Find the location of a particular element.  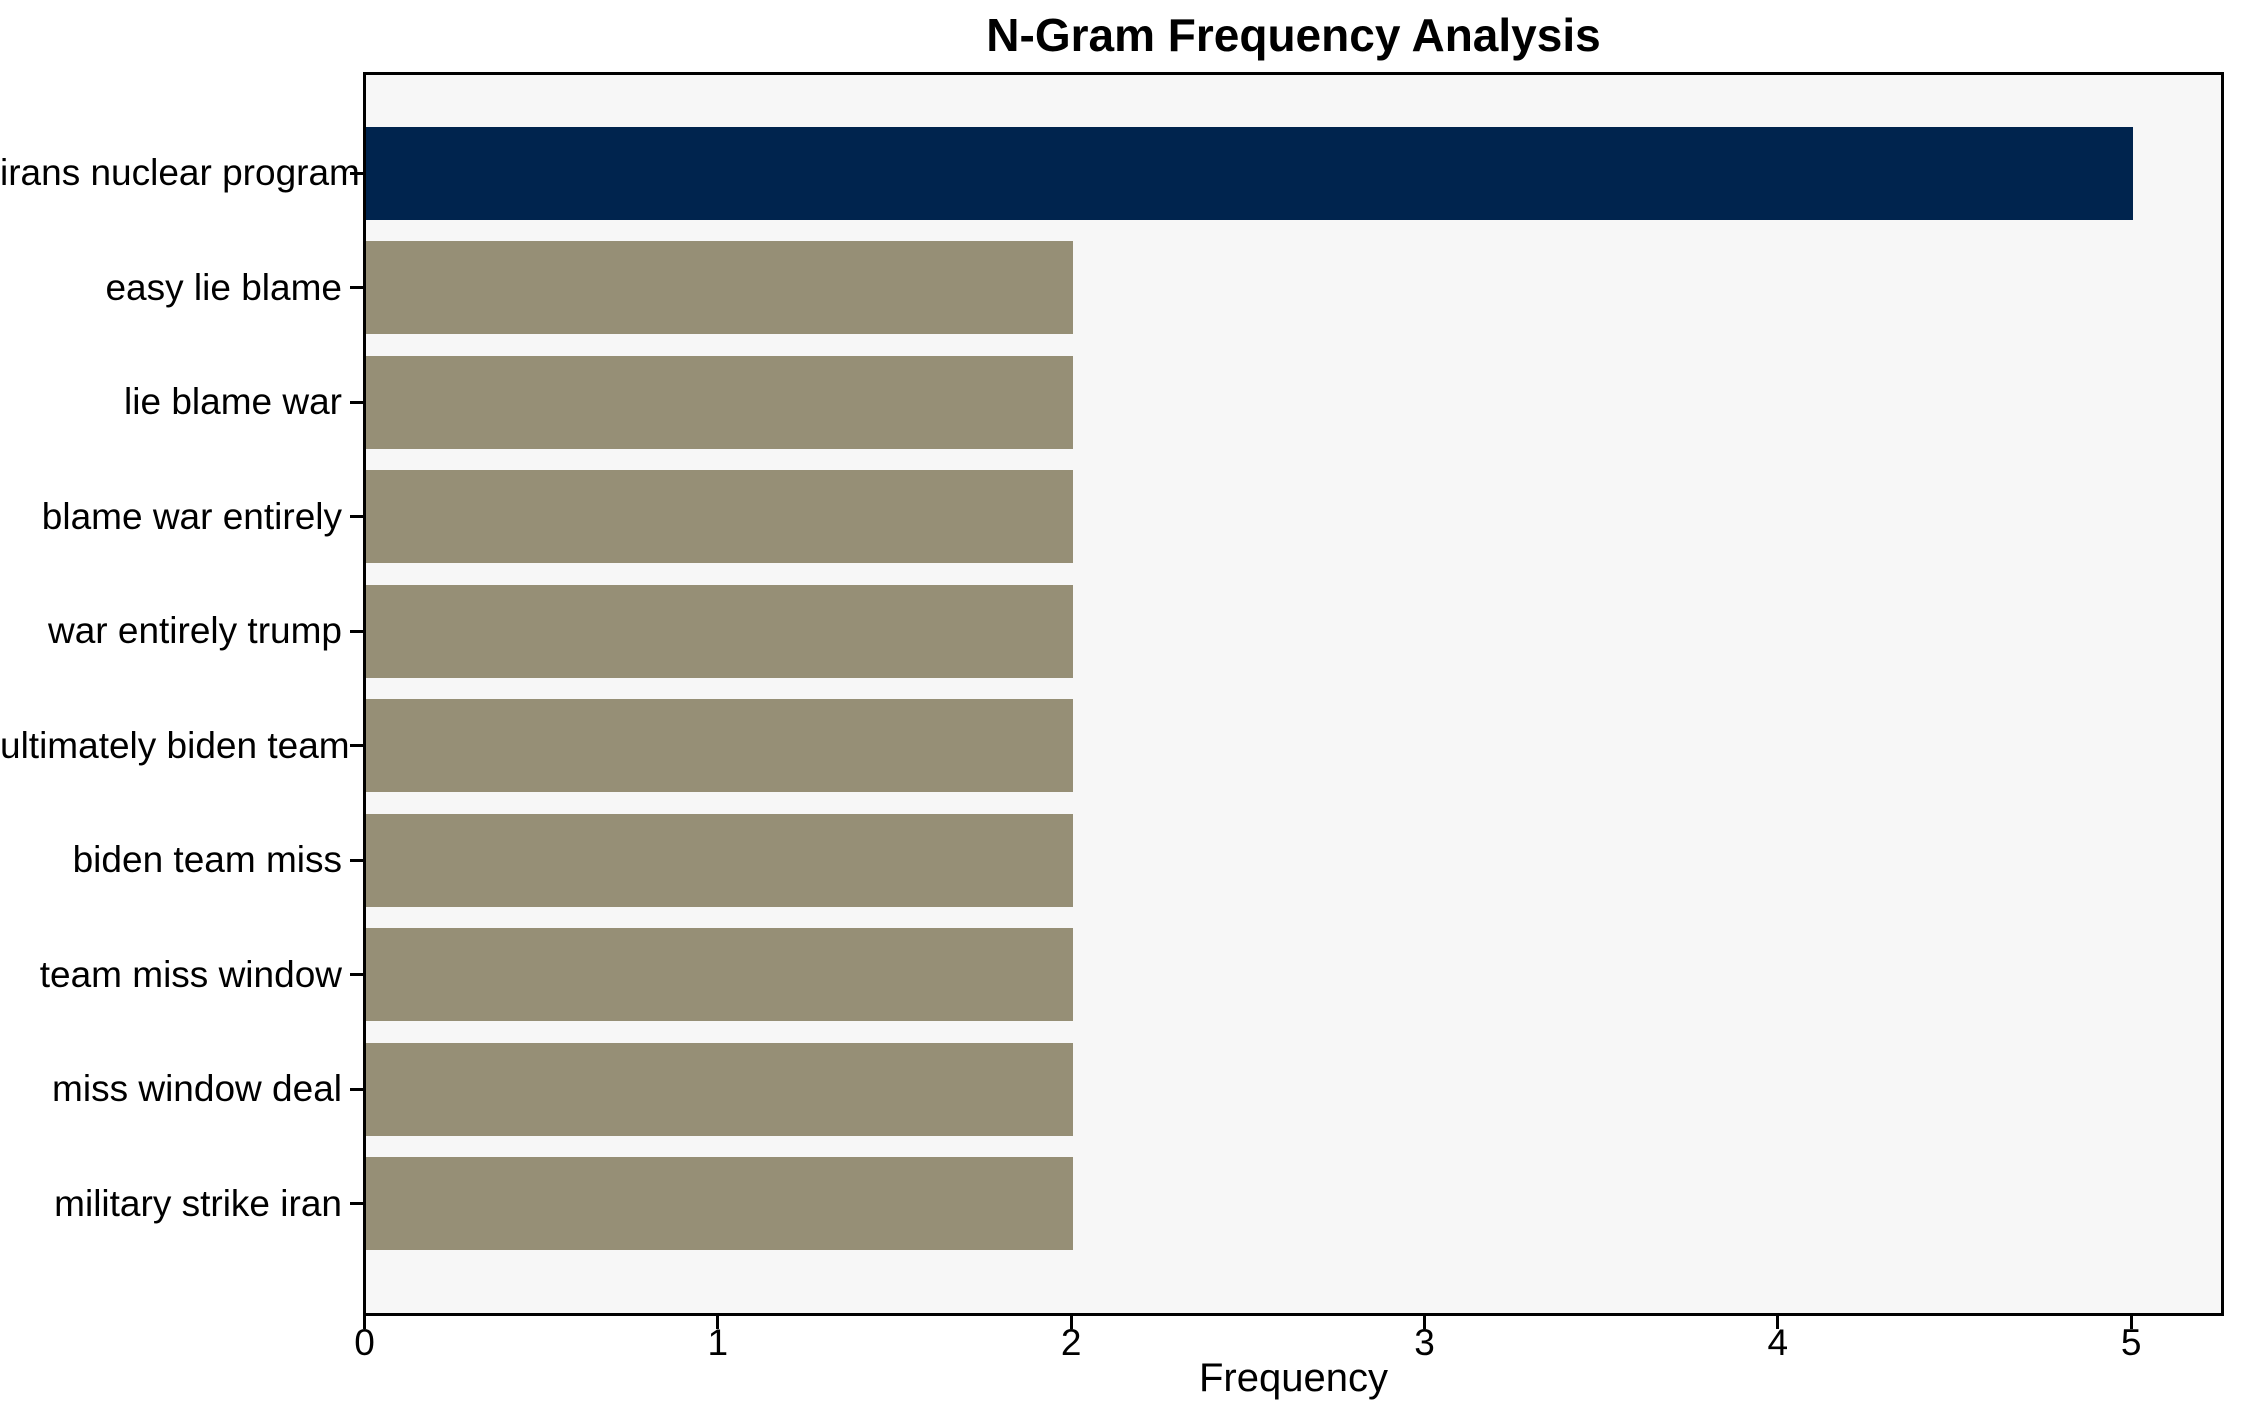

y-tick-label: lie blame war is located at coordinates (233, 402).